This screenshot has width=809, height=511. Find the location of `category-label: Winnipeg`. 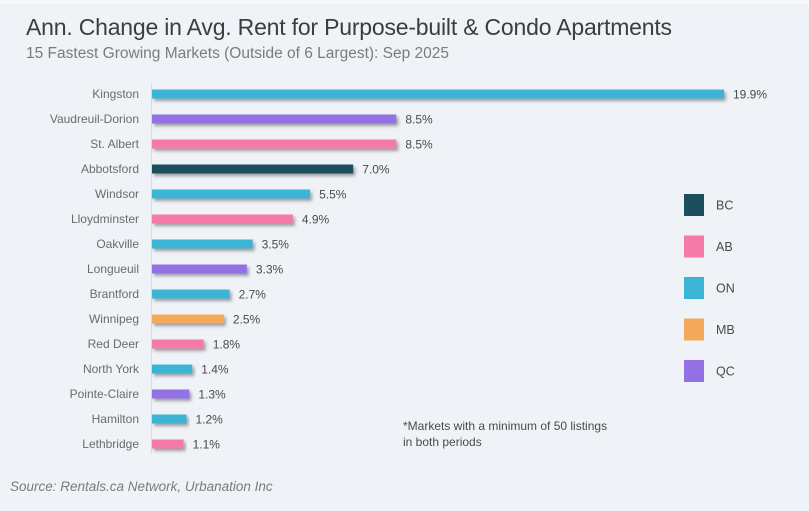

category-label: Winnipeg is located at coordinates (114, 319).